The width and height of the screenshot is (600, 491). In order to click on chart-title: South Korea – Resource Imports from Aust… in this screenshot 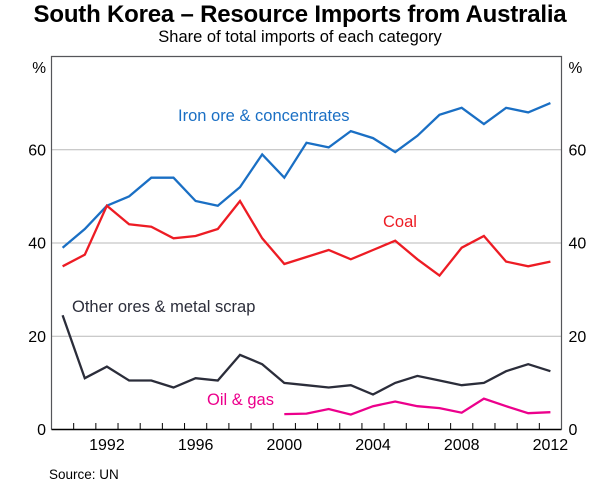, I will do `click(300, 14)`.